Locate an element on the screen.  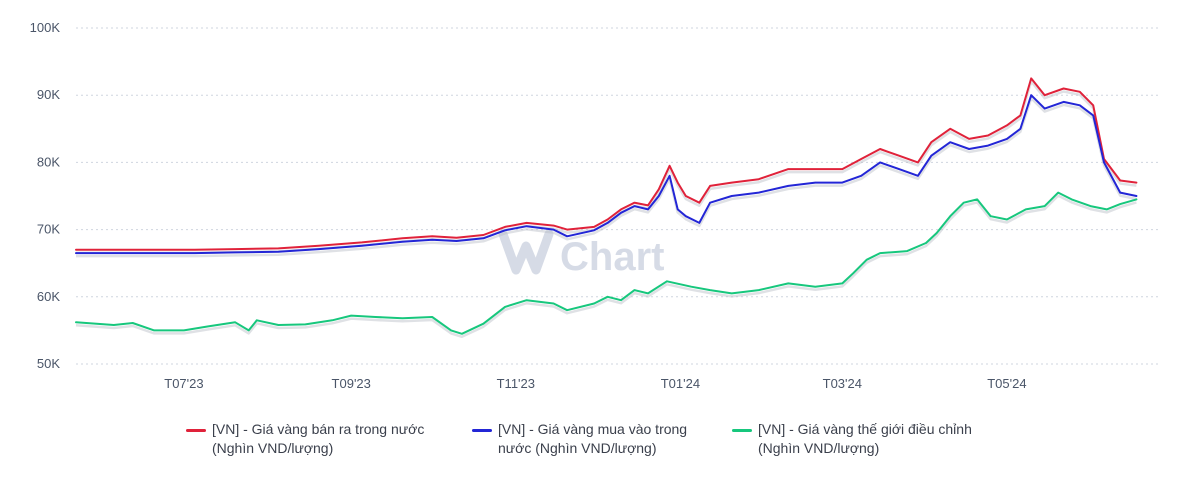
x-tick-label: T01'24 is located at coordinates (680, 383).